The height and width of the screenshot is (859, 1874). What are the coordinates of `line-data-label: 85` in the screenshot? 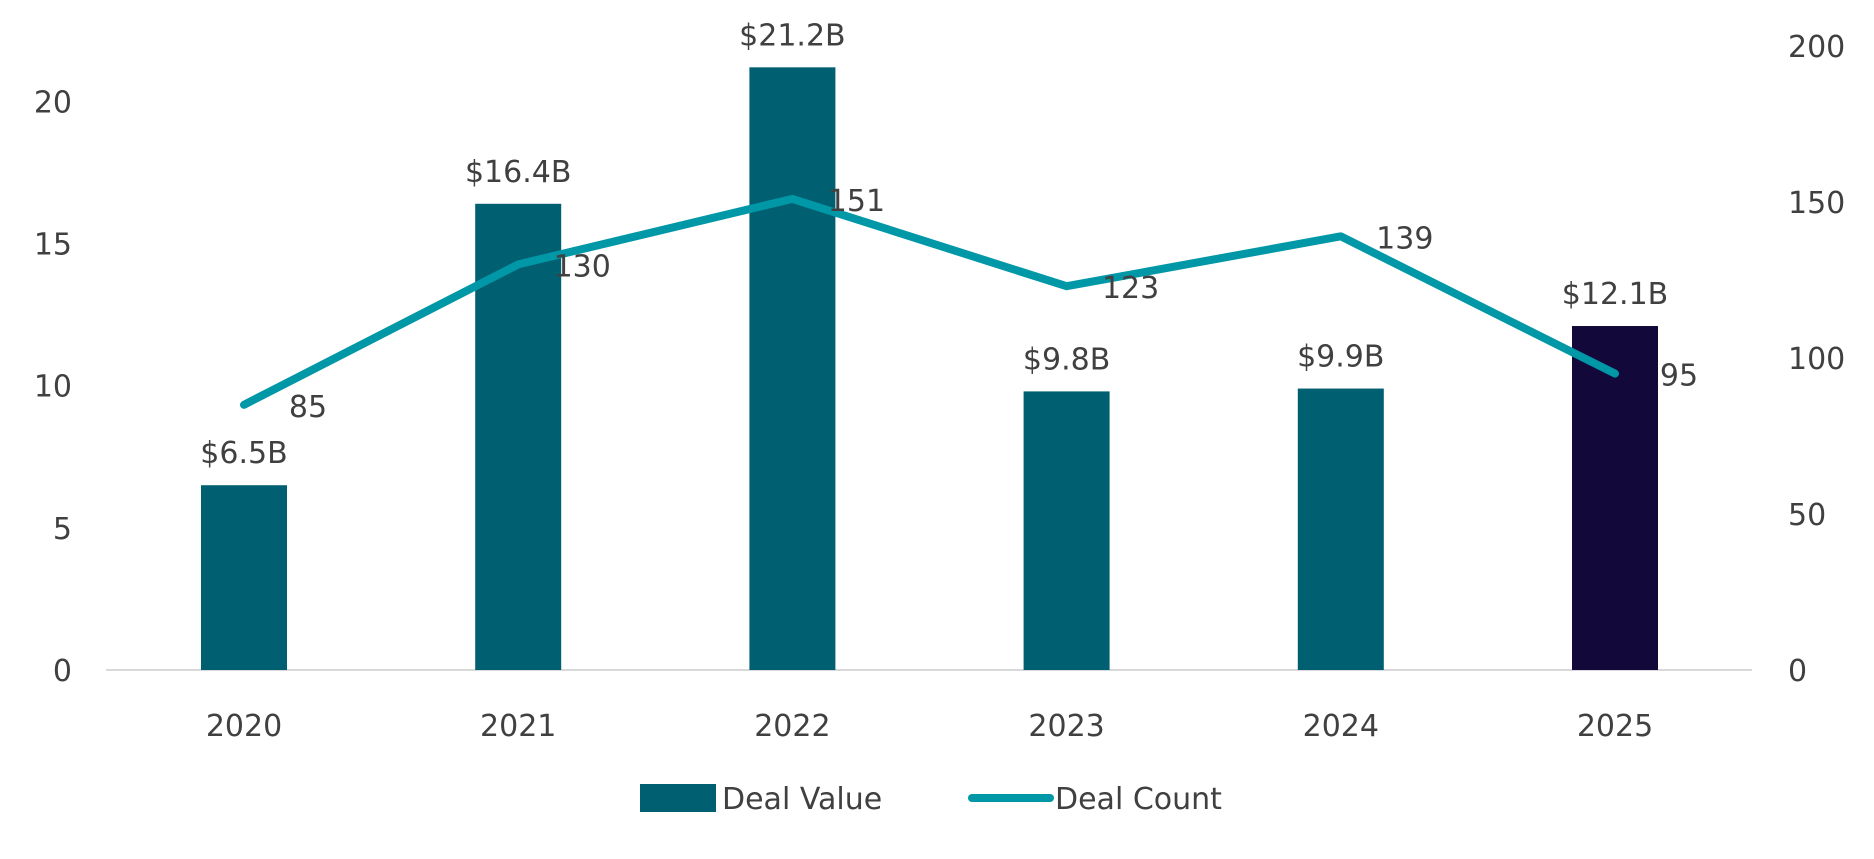 It's located at (308, 407).